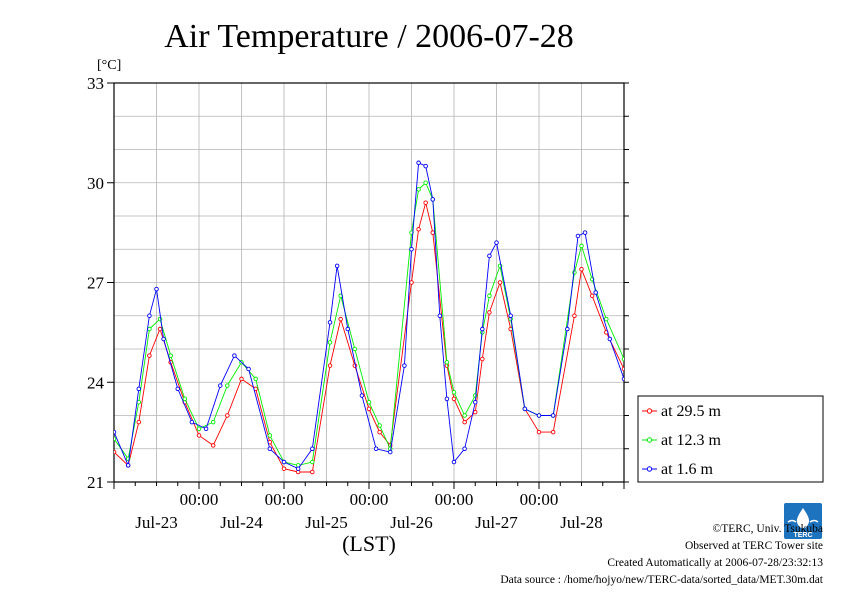 This screenshot has width=842, height=595. I want to click on y-tick-label: 27, so click(96, 283).